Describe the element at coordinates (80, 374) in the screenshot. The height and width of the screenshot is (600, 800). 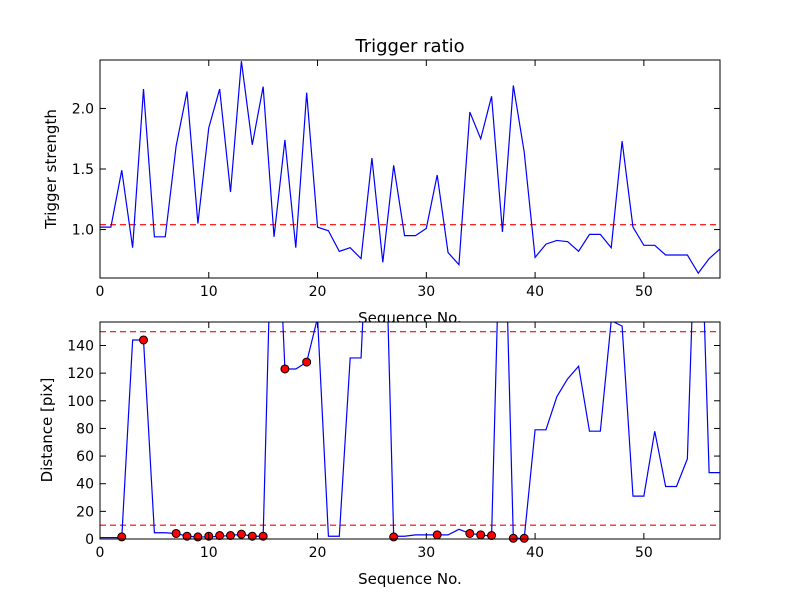
I see `bottom-y-tick-label: 120` at that location.